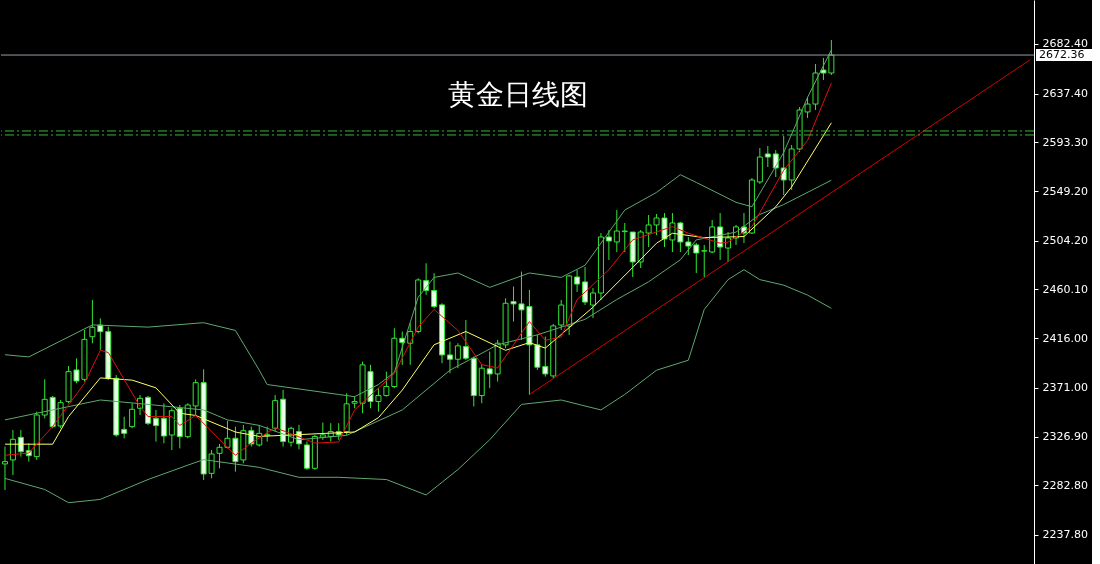 The height and width of the screenshot is (564, 1100). I want to click on y-tick-label: 2593.30, so click(1065, 142).